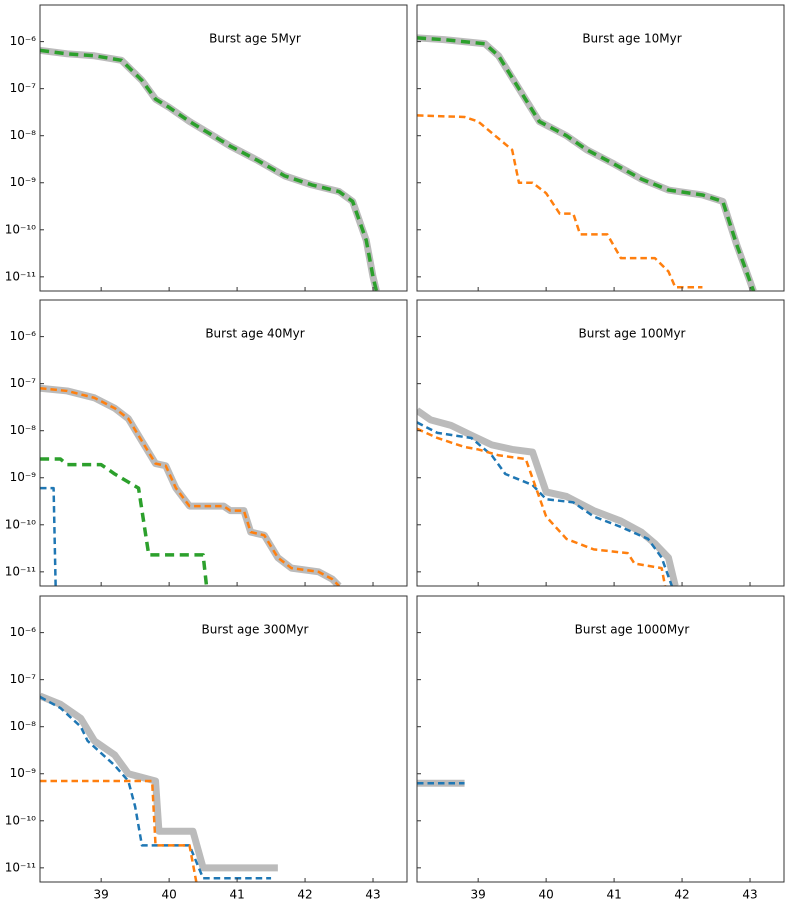  What do you see at coordinates (631, 334) in the screenshot?
I see `panel-title: Burst age 100Myr` at bounding box center [631, 334].